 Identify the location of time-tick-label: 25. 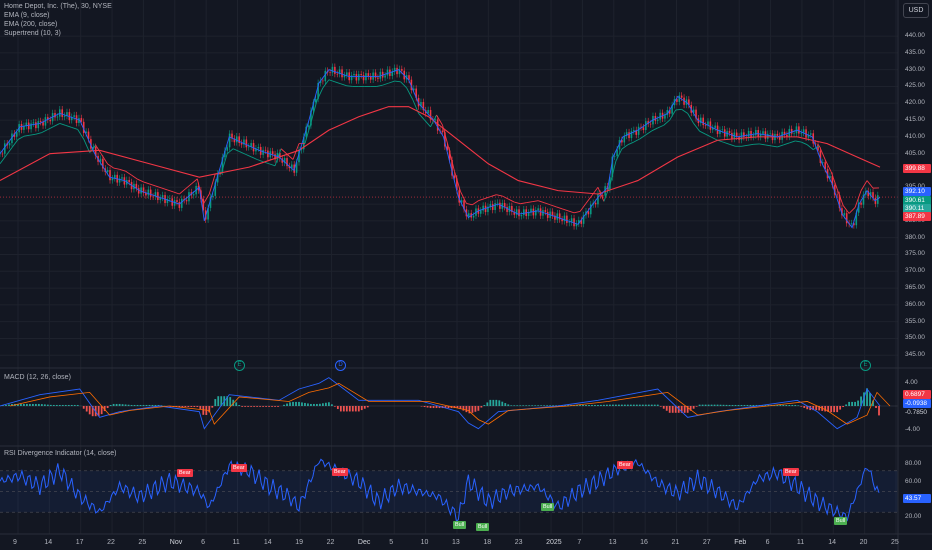
(895, 542).